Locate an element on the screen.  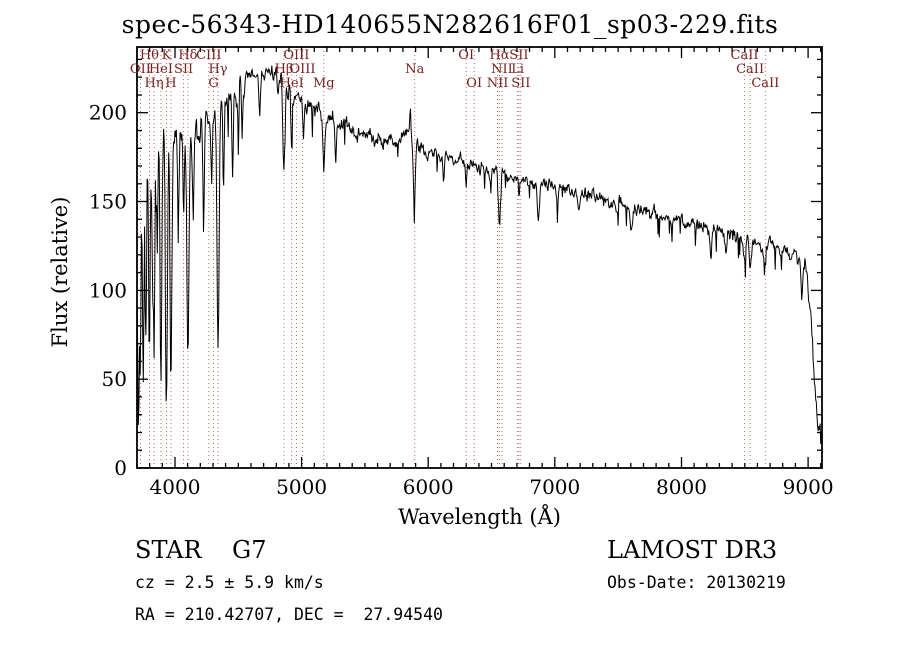
svg-text: Na is located at coordinates (414, 69).